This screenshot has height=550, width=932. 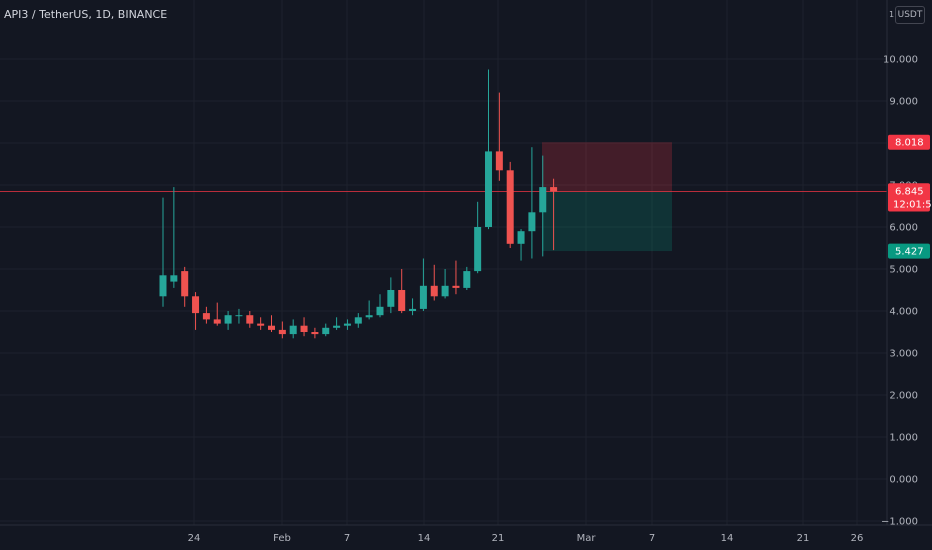 I want to click on stop-price-tag, so click(x=909, y=142).